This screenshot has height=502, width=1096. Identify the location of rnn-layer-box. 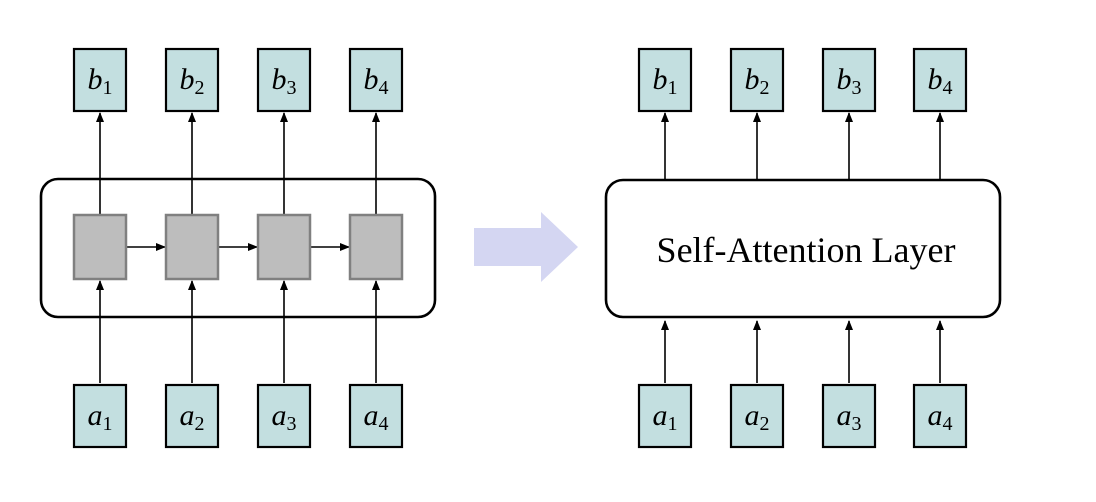
(238, 248).